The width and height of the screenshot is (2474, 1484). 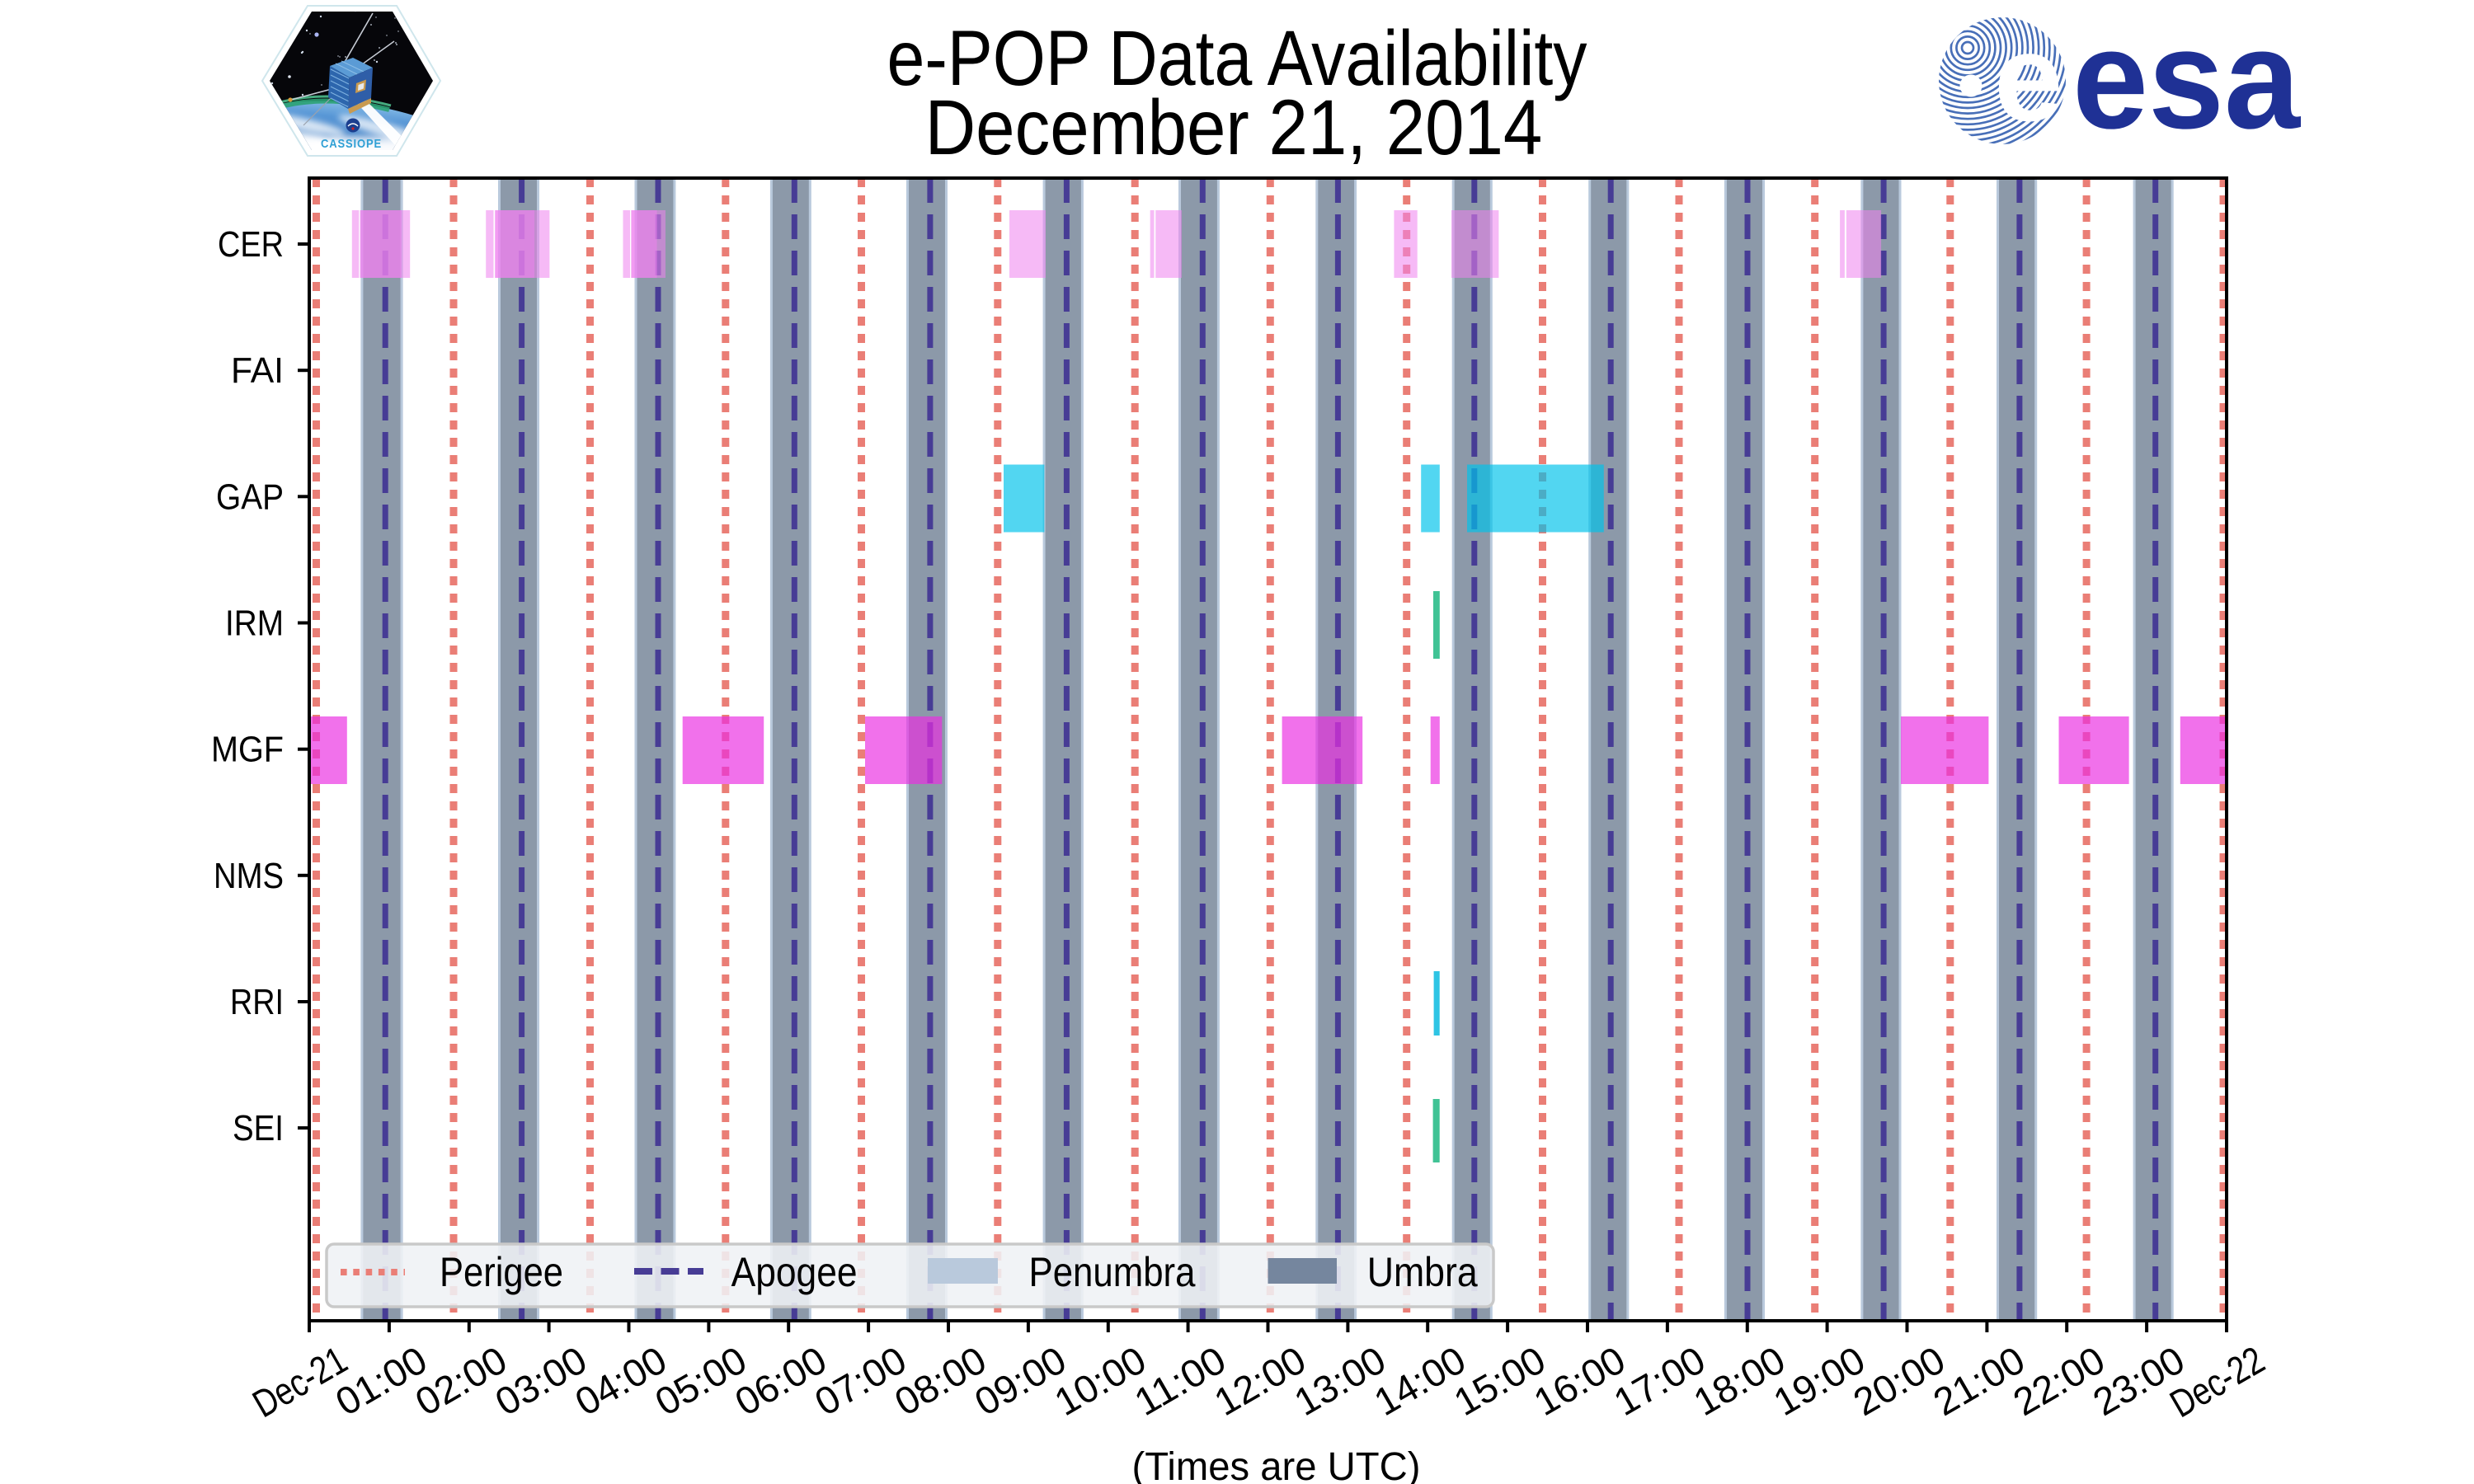 What do you see at coordinates (1112, 1272) in the screenshot?
I see `svg-text: Penumbra` at bounding box center [1112, 1272].